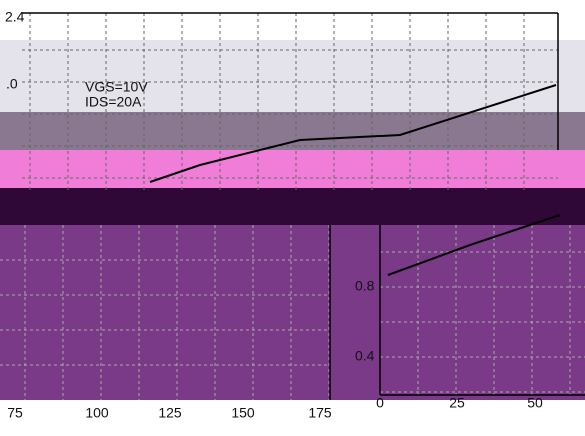 Image resolution: width=585 pixels, height=436 pixels. I want to click on x-label: 175, so click(320, 413).